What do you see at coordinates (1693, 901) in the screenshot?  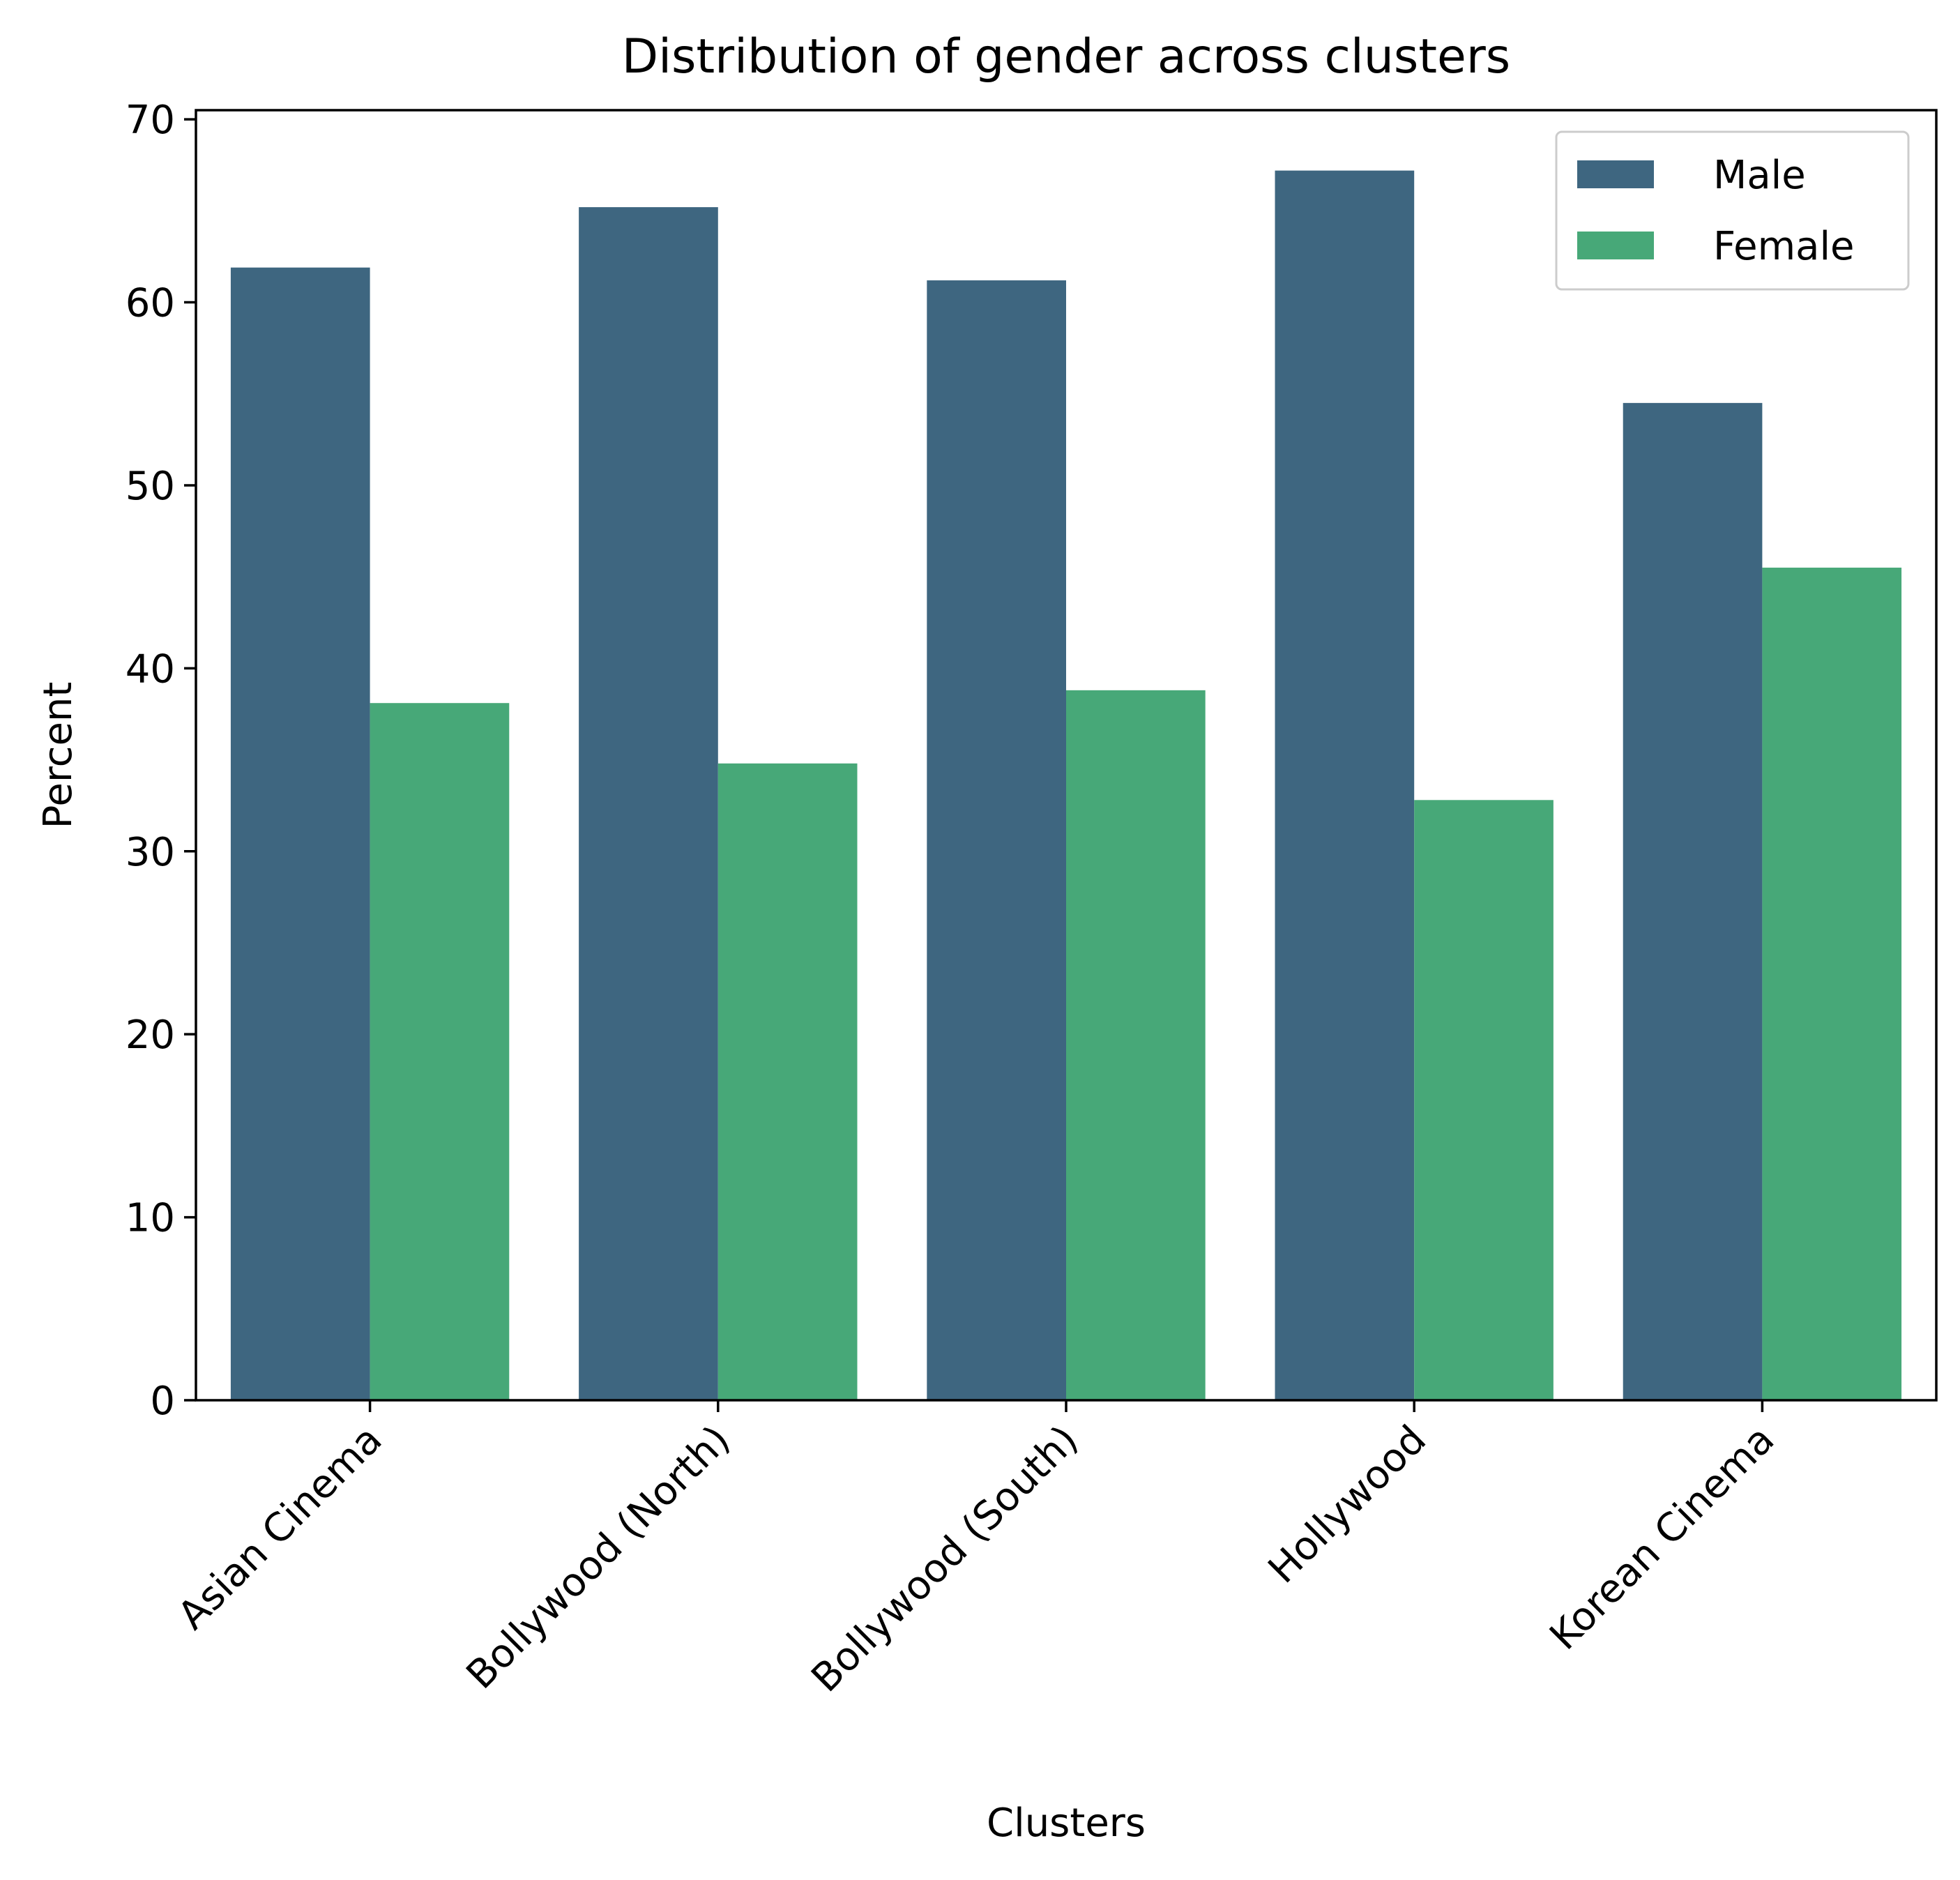 I see `bar-male-korean-cinema` at bounding box center [1693, 901].